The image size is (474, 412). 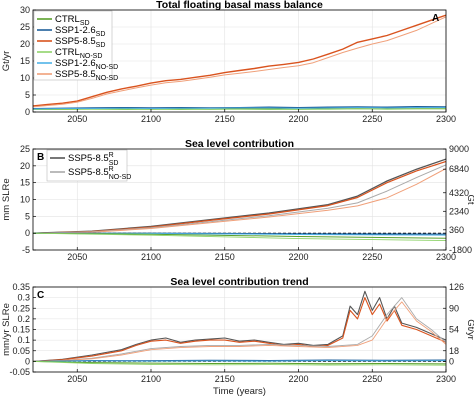 What do you see at coordinates (469, 329) in the screenshot?
I see `y-axis-label-right: Gt/yr` at bounding box center [469, 329].